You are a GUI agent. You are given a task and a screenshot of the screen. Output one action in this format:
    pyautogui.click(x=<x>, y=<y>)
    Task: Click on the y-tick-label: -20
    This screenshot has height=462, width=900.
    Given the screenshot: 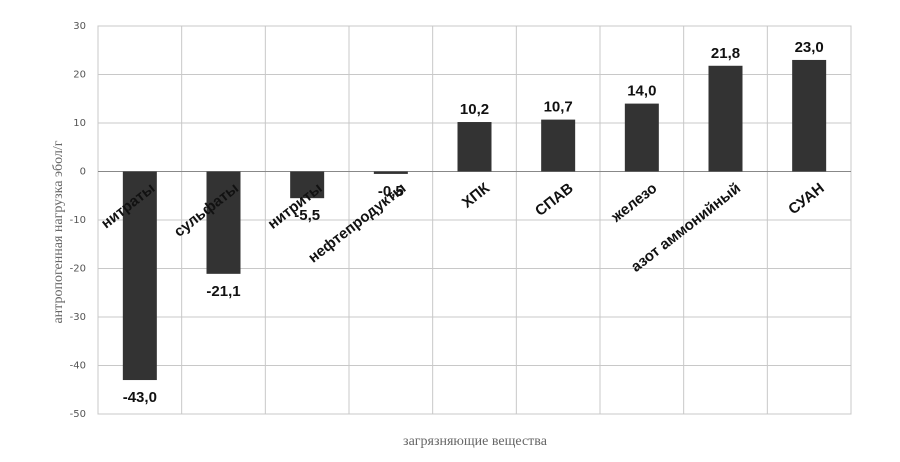 What is the action you would take?
    pyautogui.click(x=78, y=269)
    